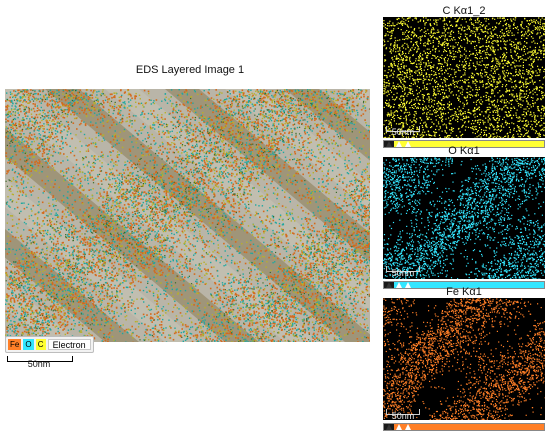  What do you see at coordinates (69, 344) in the screenshot?
I see `legend-chip-electron: Electron` at bounding box center [69, 344].